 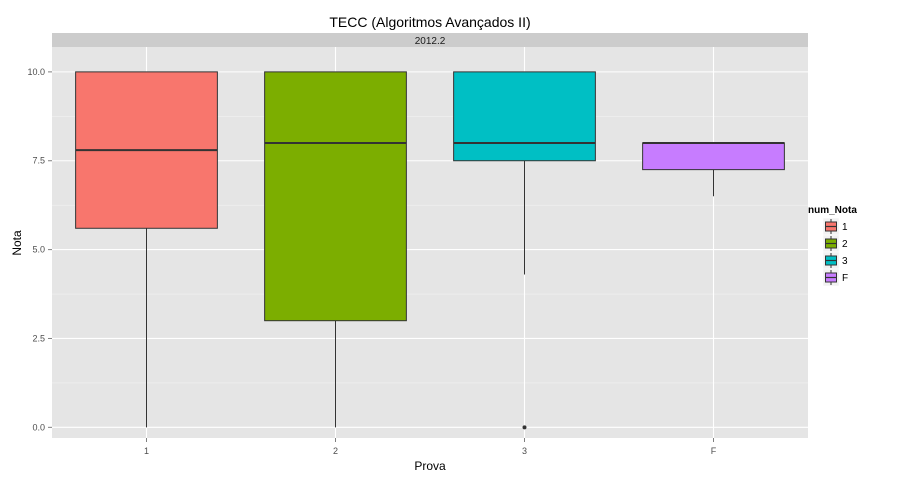 I want to click on y-tick-label: 5.0, so click(x=38, y=250).